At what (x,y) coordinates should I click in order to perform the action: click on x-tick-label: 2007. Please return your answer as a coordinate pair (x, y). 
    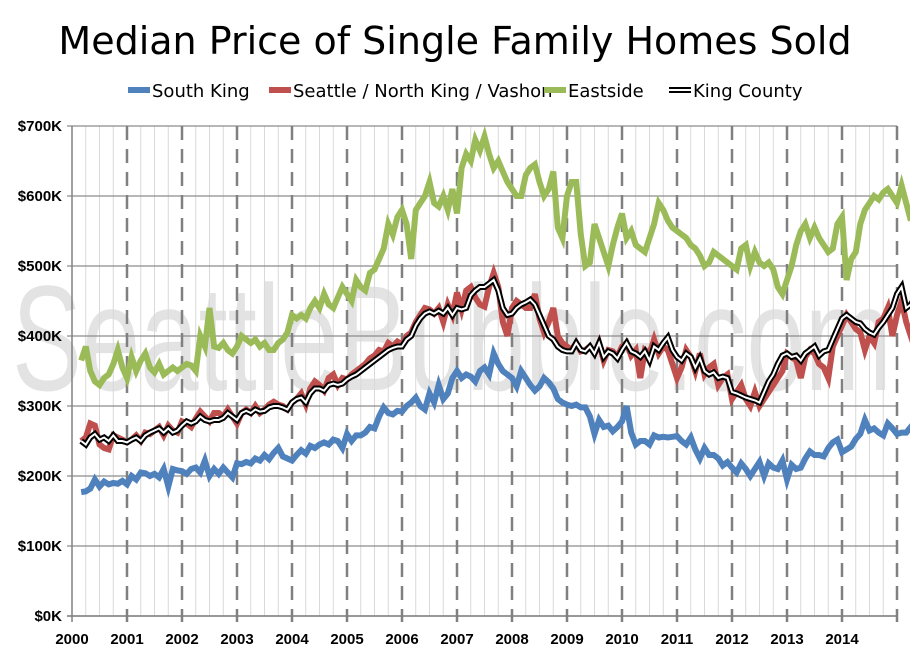
    Looking at the image, I should click on (456, 639).